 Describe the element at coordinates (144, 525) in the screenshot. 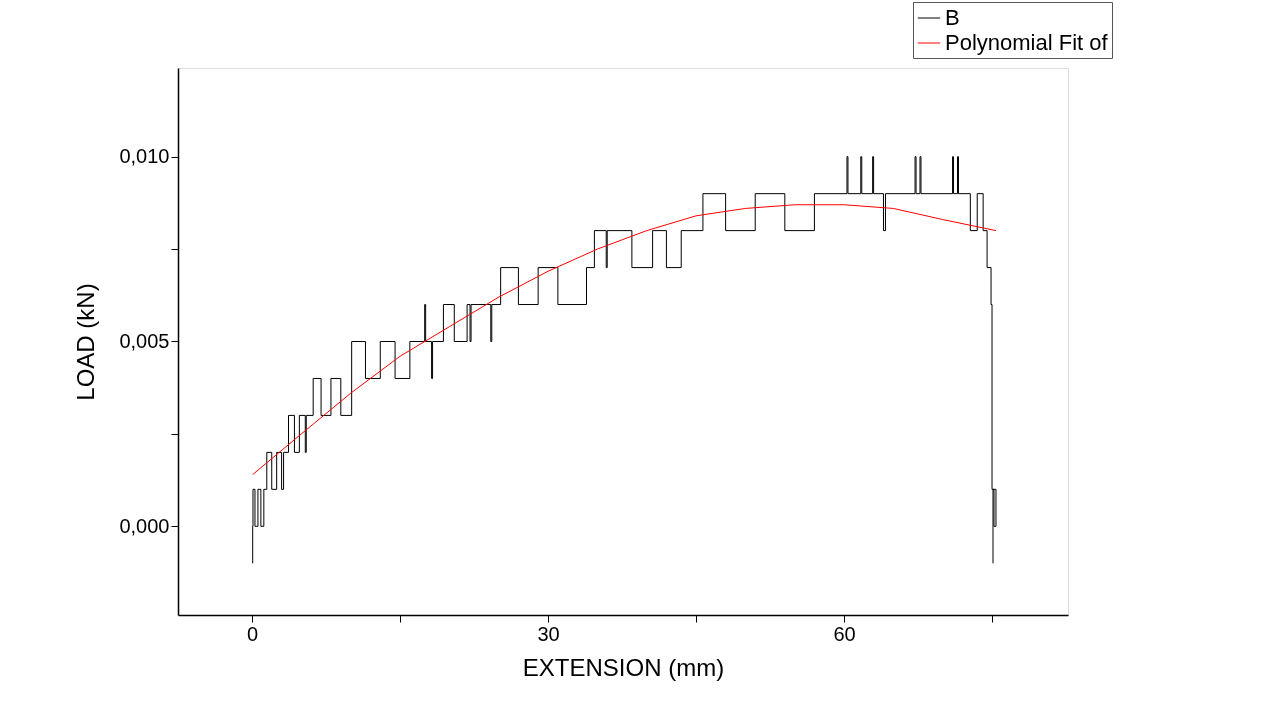

I see `y-tick-label: 0,000` at that location.